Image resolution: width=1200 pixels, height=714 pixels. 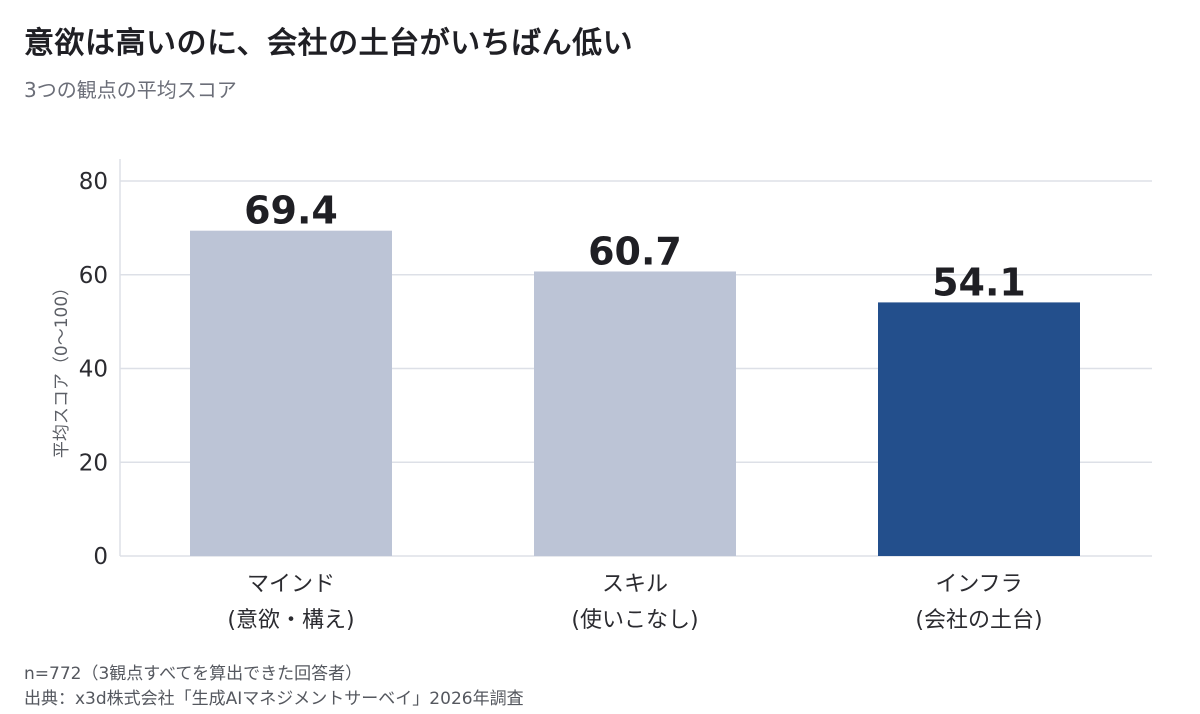 I want to click on x-tick-label: スキル, so click(x=635, y=584).